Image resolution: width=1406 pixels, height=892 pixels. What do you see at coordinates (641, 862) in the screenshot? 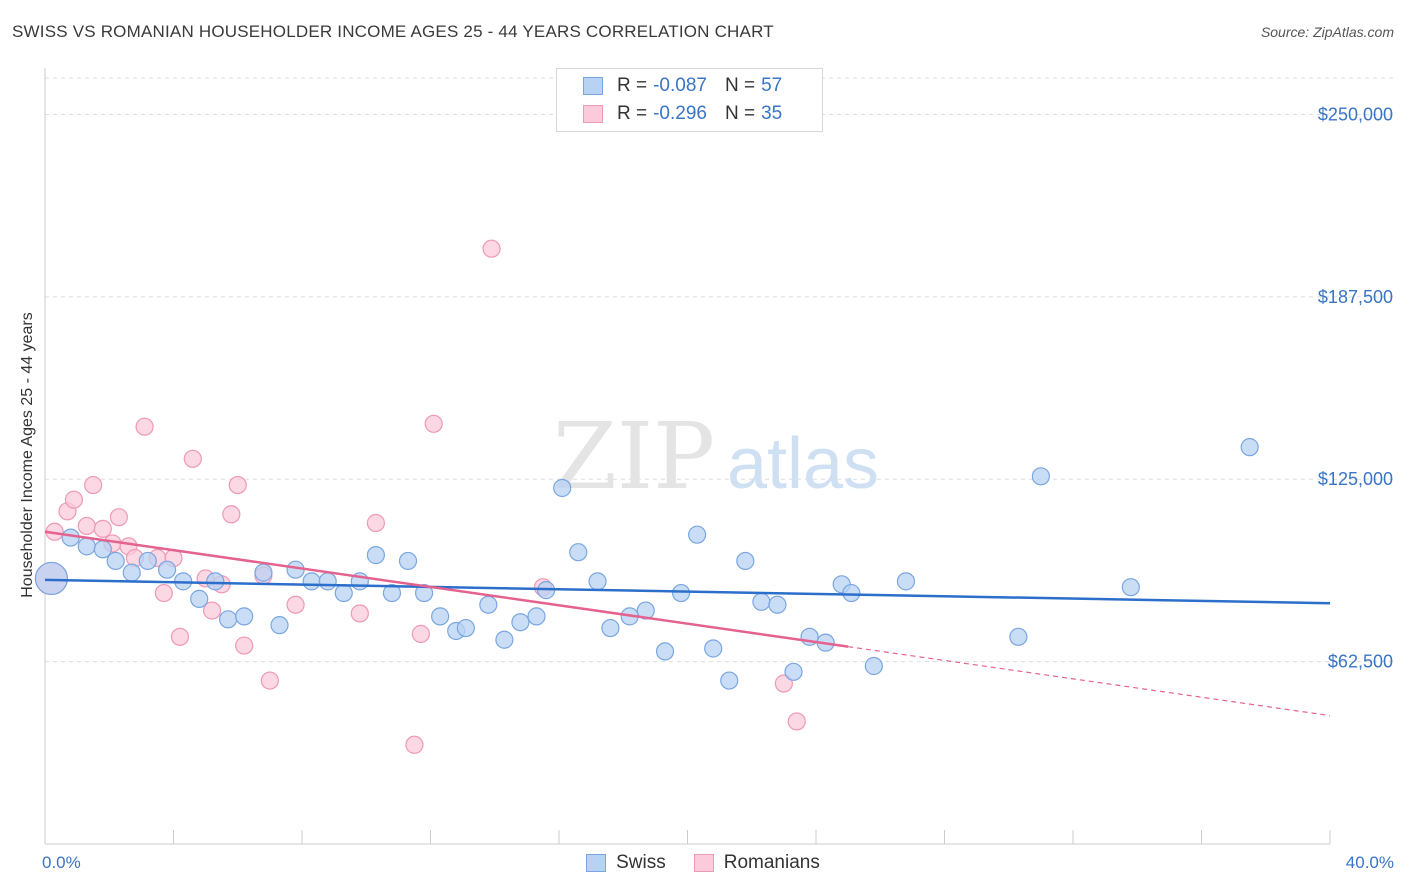
I see `legend-swiss-label: Swiss` at bounding box center [641, 862].